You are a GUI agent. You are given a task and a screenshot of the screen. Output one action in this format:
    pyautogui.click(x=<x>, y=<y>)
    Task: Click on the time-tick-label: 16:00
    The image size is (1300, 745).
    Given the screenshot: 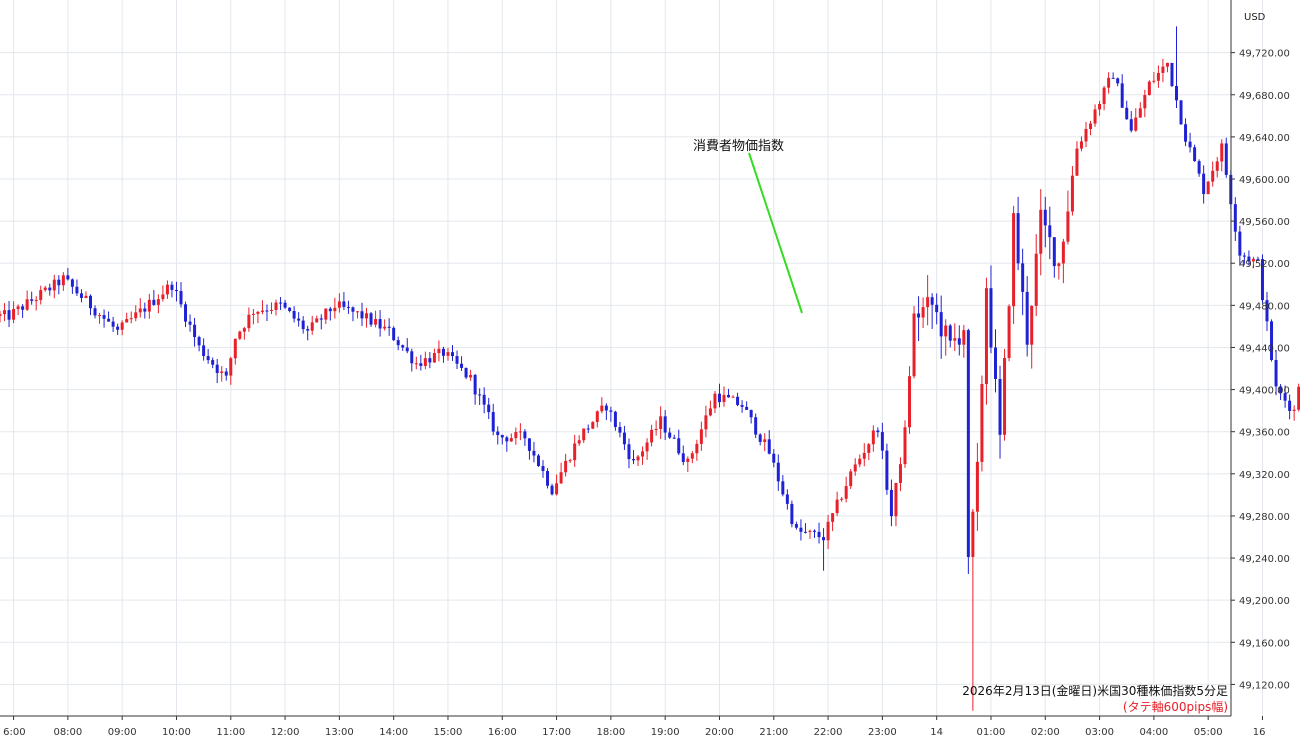 What is the action you would take?
    pyautogui.click(x=502, y=732)
    